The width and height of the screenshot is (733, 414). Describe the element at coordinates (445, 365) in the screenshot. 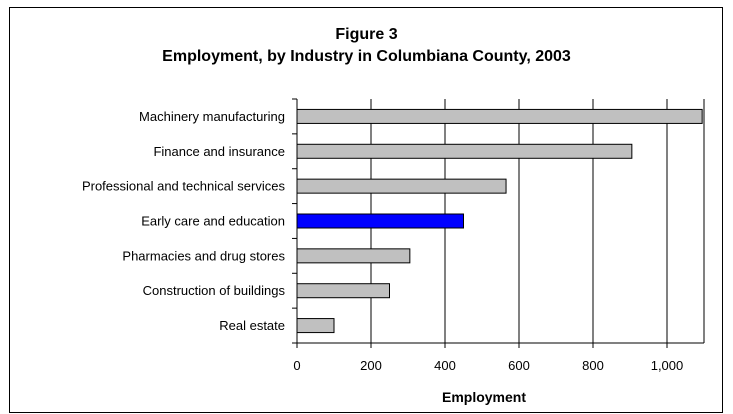

I see `x-tick-label: 400` at that location.